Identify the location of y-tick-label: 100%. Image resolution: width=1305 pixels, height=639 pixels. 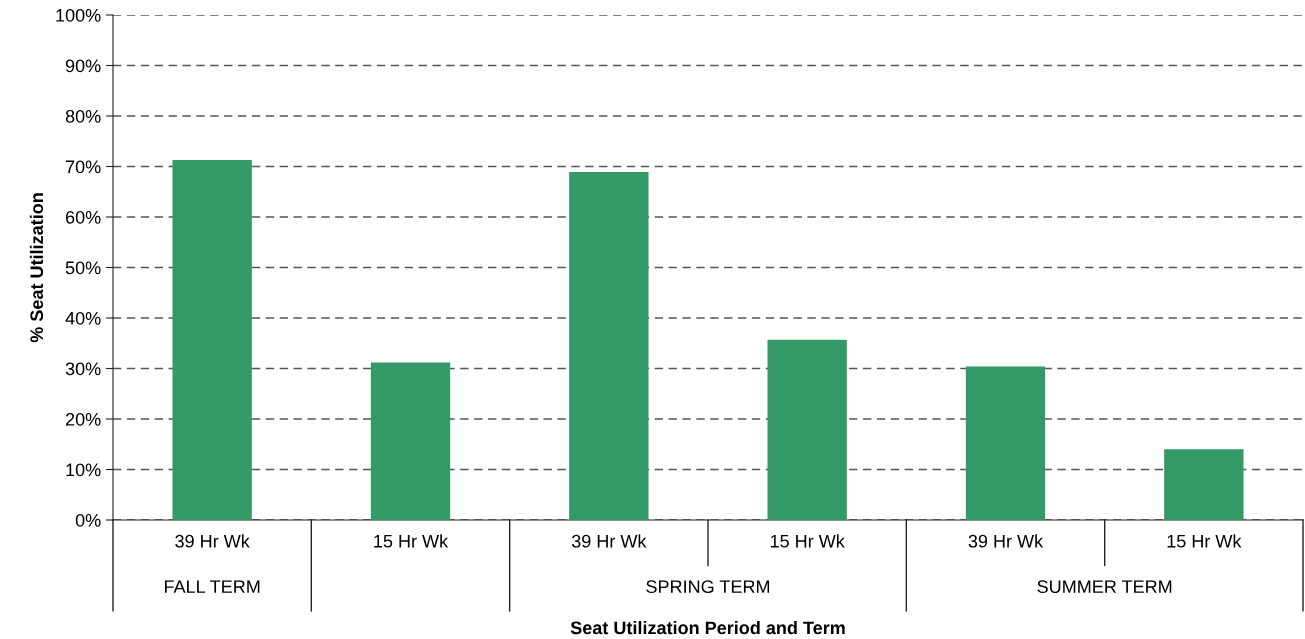
(78, 15).